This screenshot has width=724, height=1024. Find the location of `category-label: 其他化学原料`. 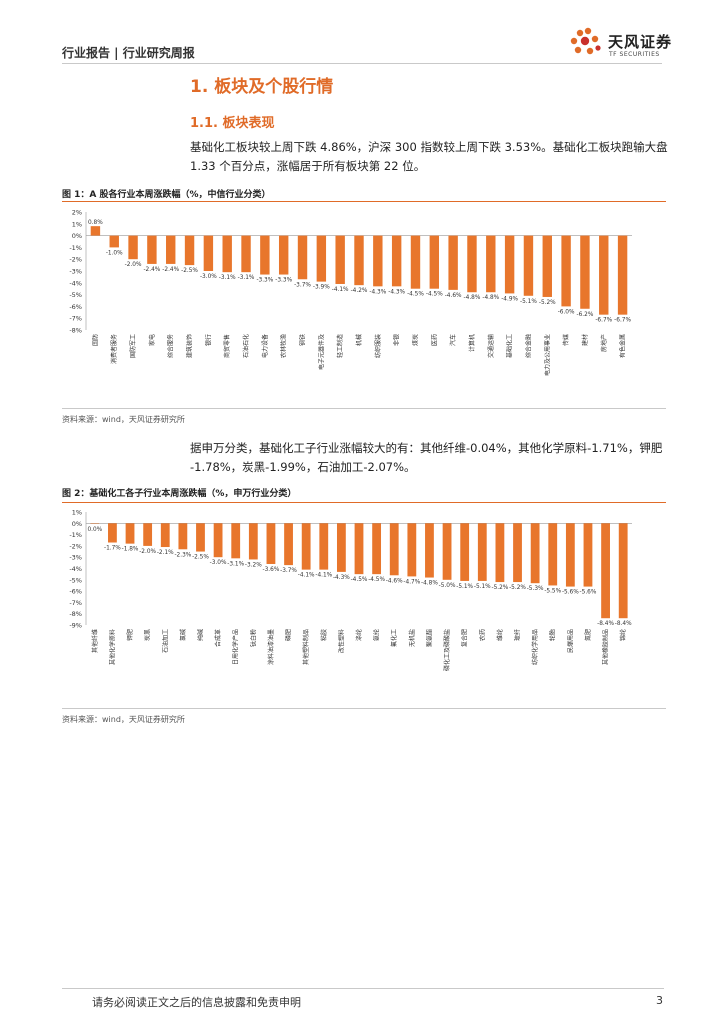

category-label: 其他化学原料 is located at coordinates (112, 647).